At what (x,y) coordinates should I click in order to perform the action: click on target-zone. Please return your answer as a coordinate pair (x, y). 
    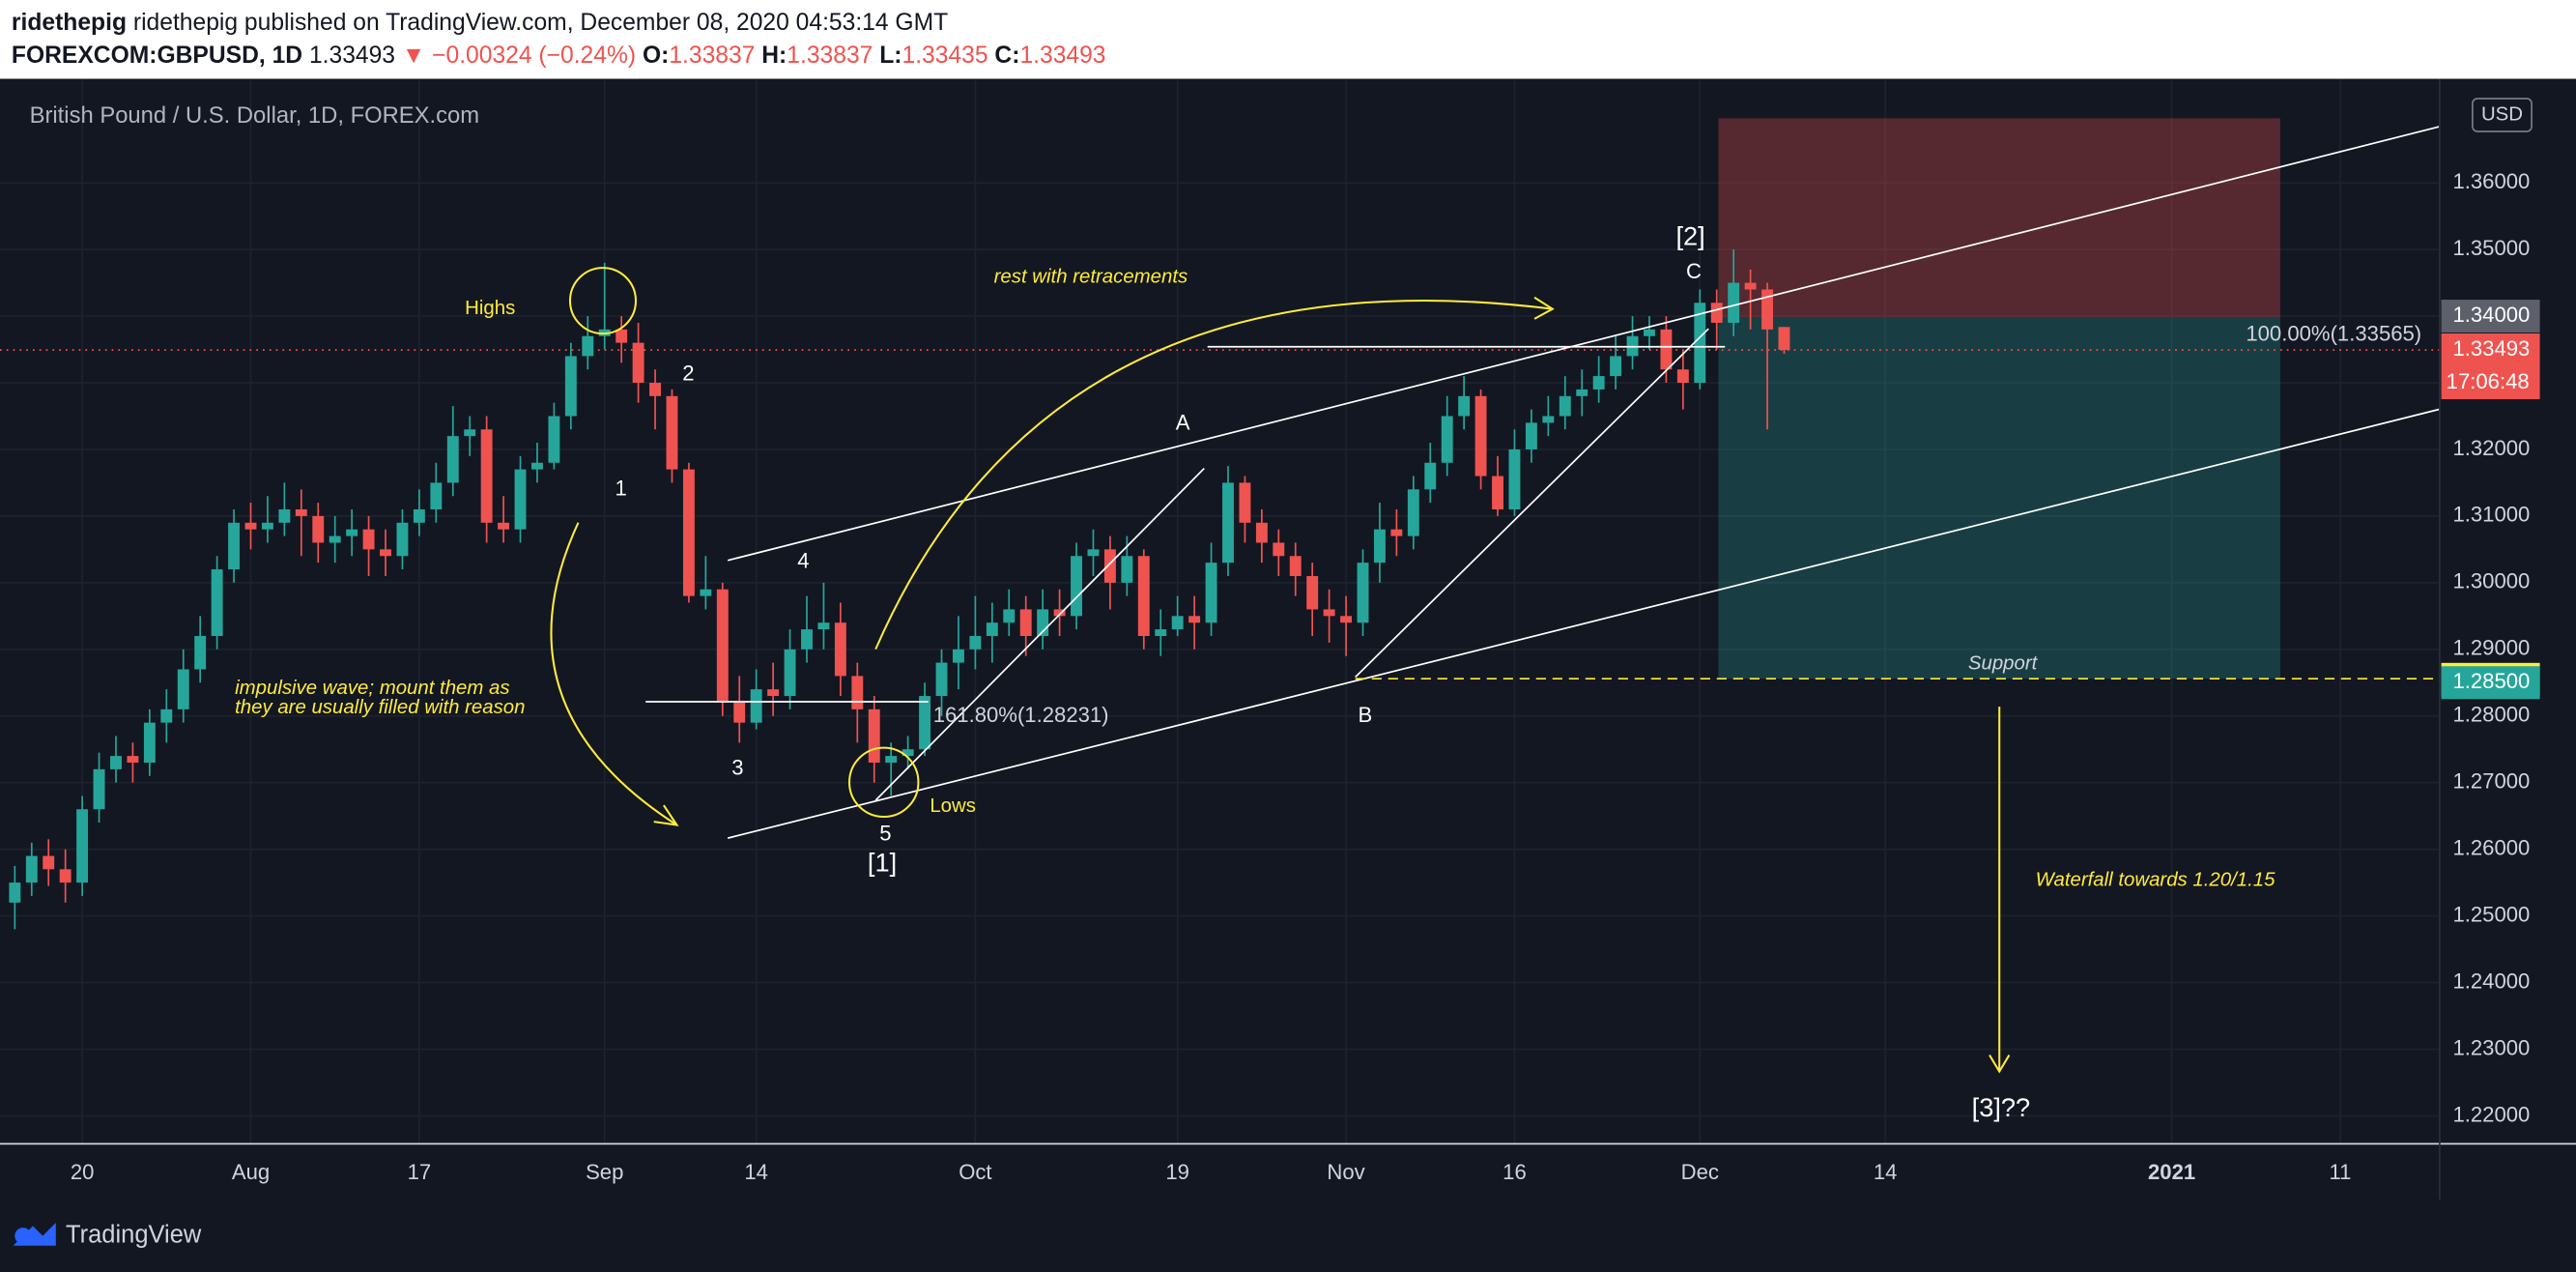
    Looking at the image, I should click on (1999, 498).